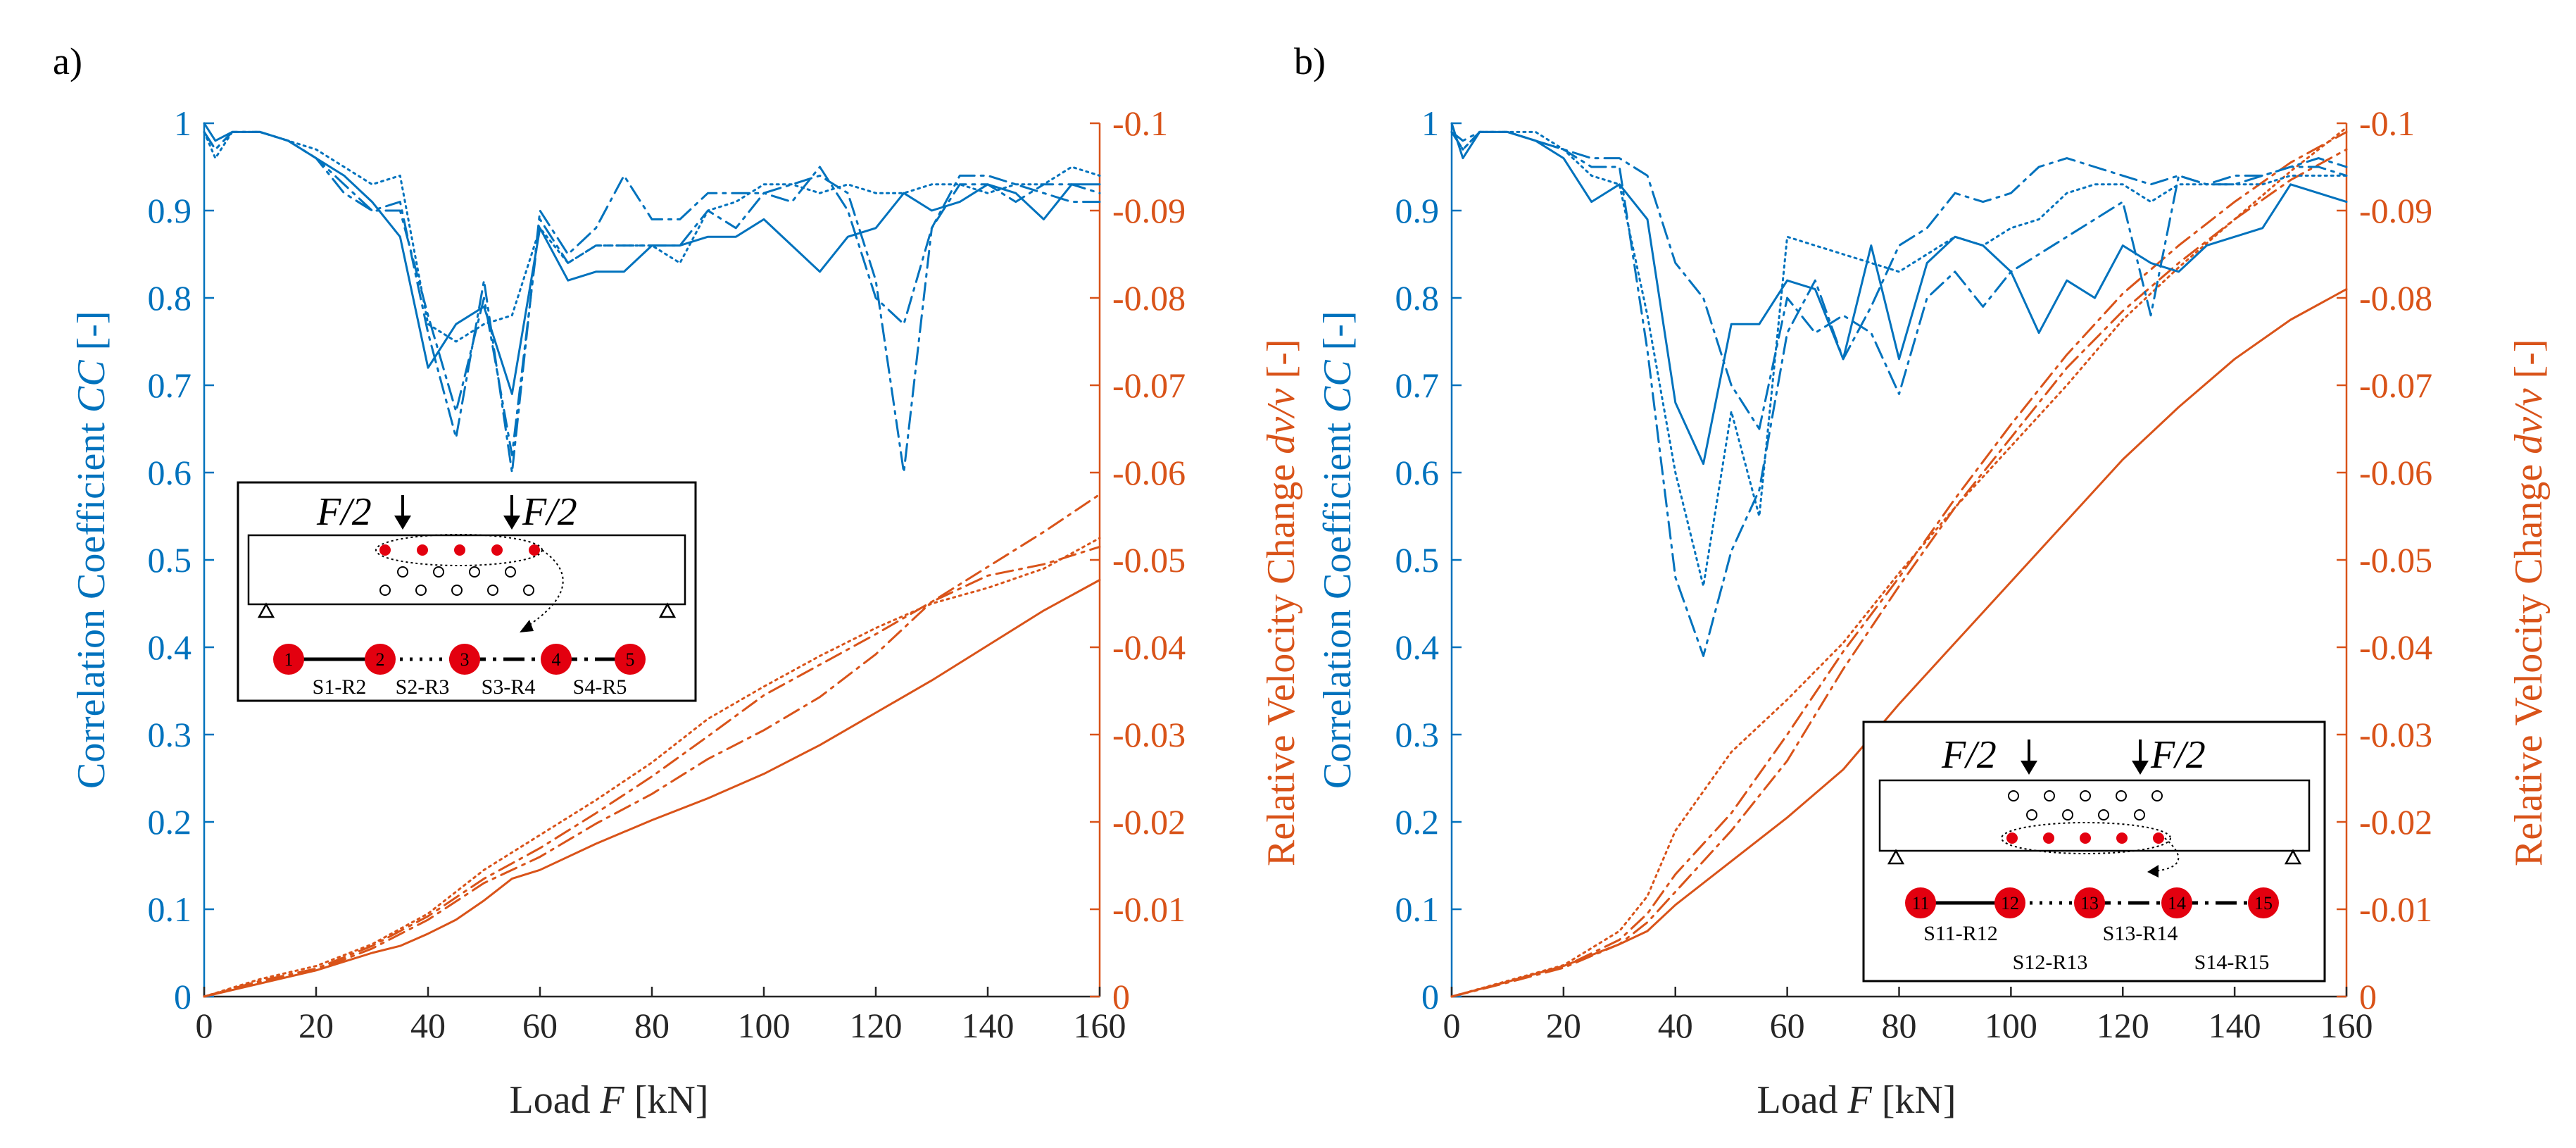 Image resolution: width=2576 pixels, height=1148 pixels. I want to click on sensor-14: 14, so click(2176, 902).